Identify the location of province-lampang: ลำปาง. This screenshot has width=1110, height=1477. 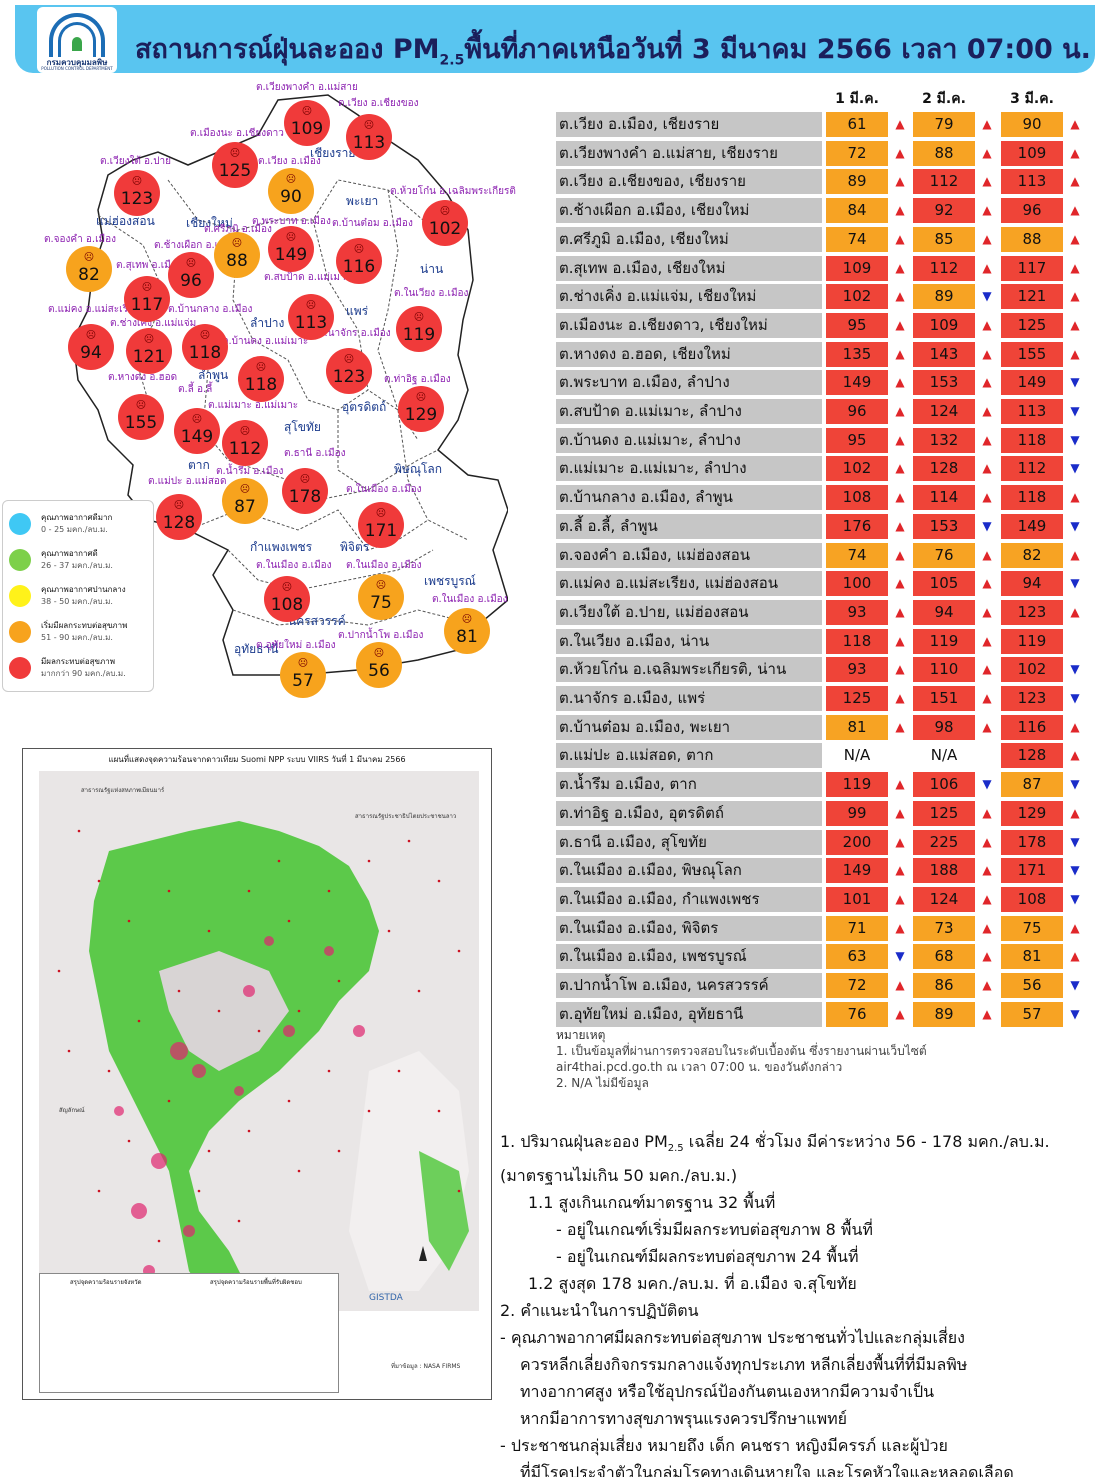
(267, 323).